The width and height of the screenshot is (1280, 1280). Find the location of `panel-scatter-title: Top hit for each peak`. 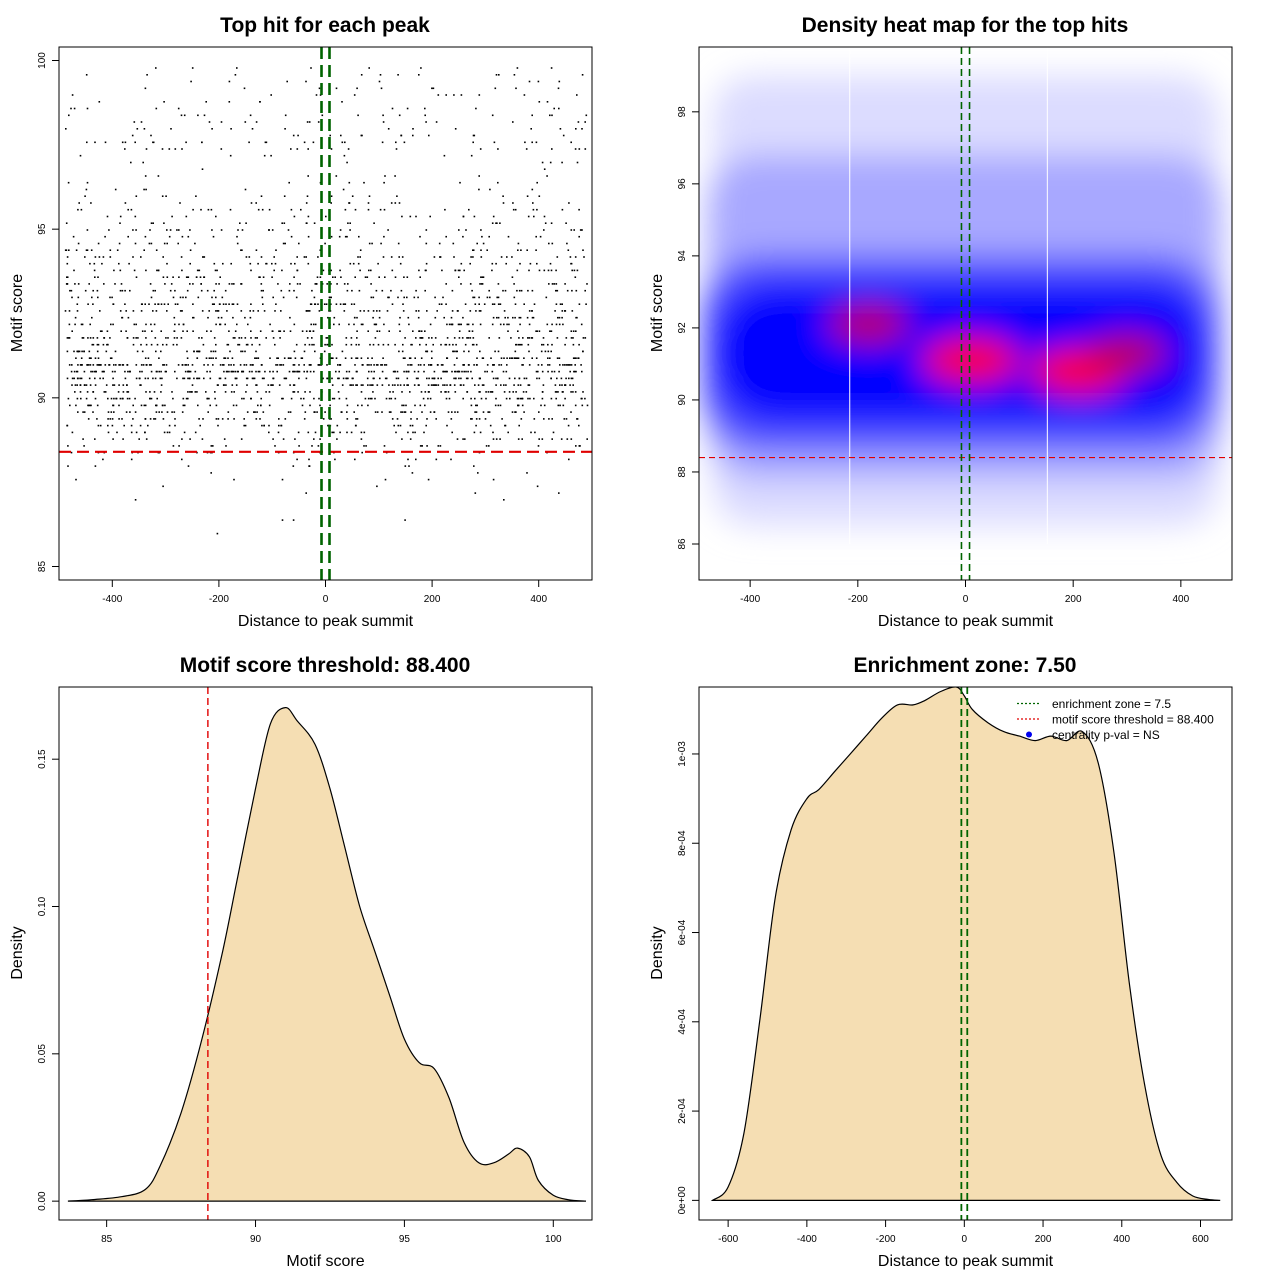

panel-scatter-title: Top hit for each peak is located at coordinates (325, 25).